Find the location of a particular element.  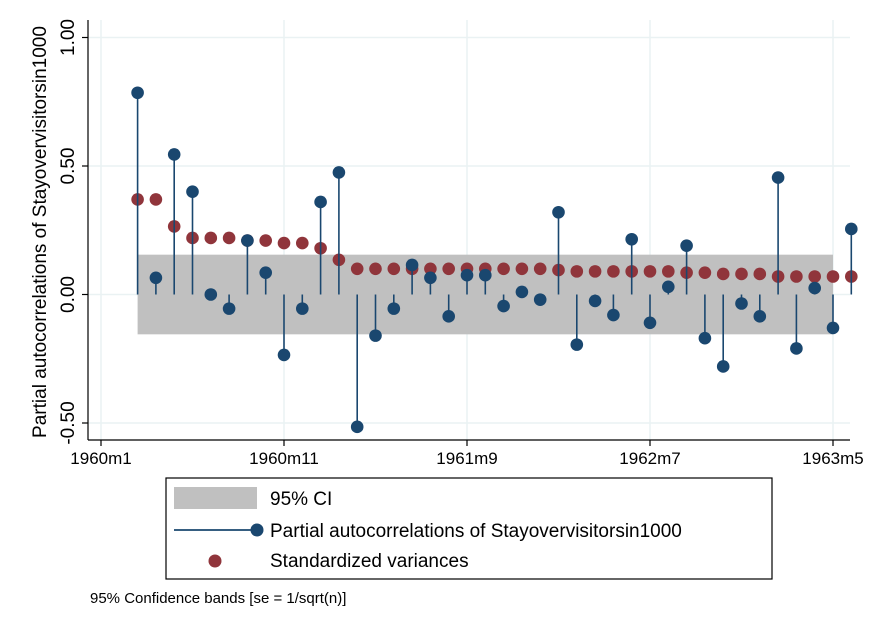

confidence-note: 95% Confidence bands [se = 1/sqrt(n)] is located at coordinates (218, 598).